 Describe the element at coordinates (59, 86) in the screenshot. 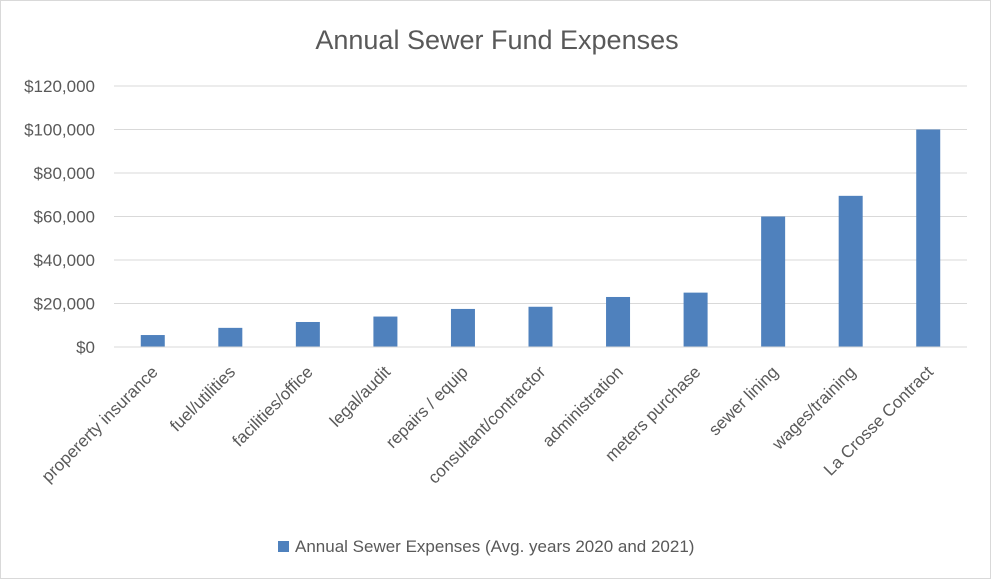

I see `y-tick-label: $120,000` at that location.